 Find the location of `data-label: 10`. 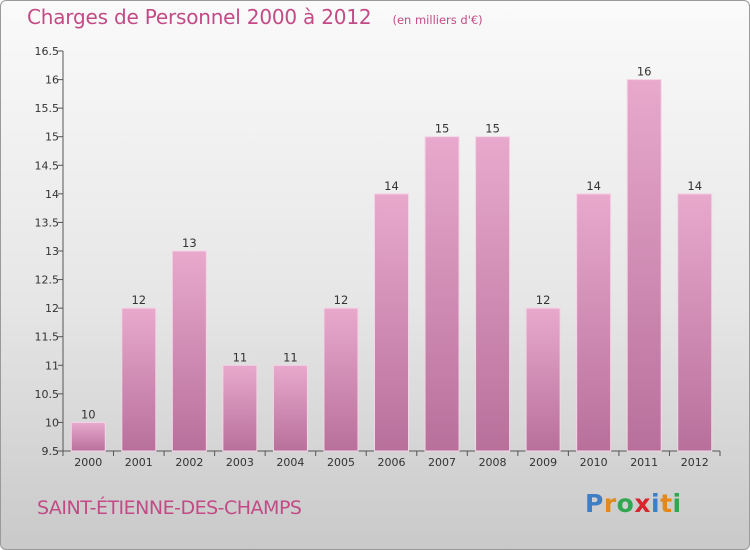

data-label: 10 is located at coordinates (88, 414).